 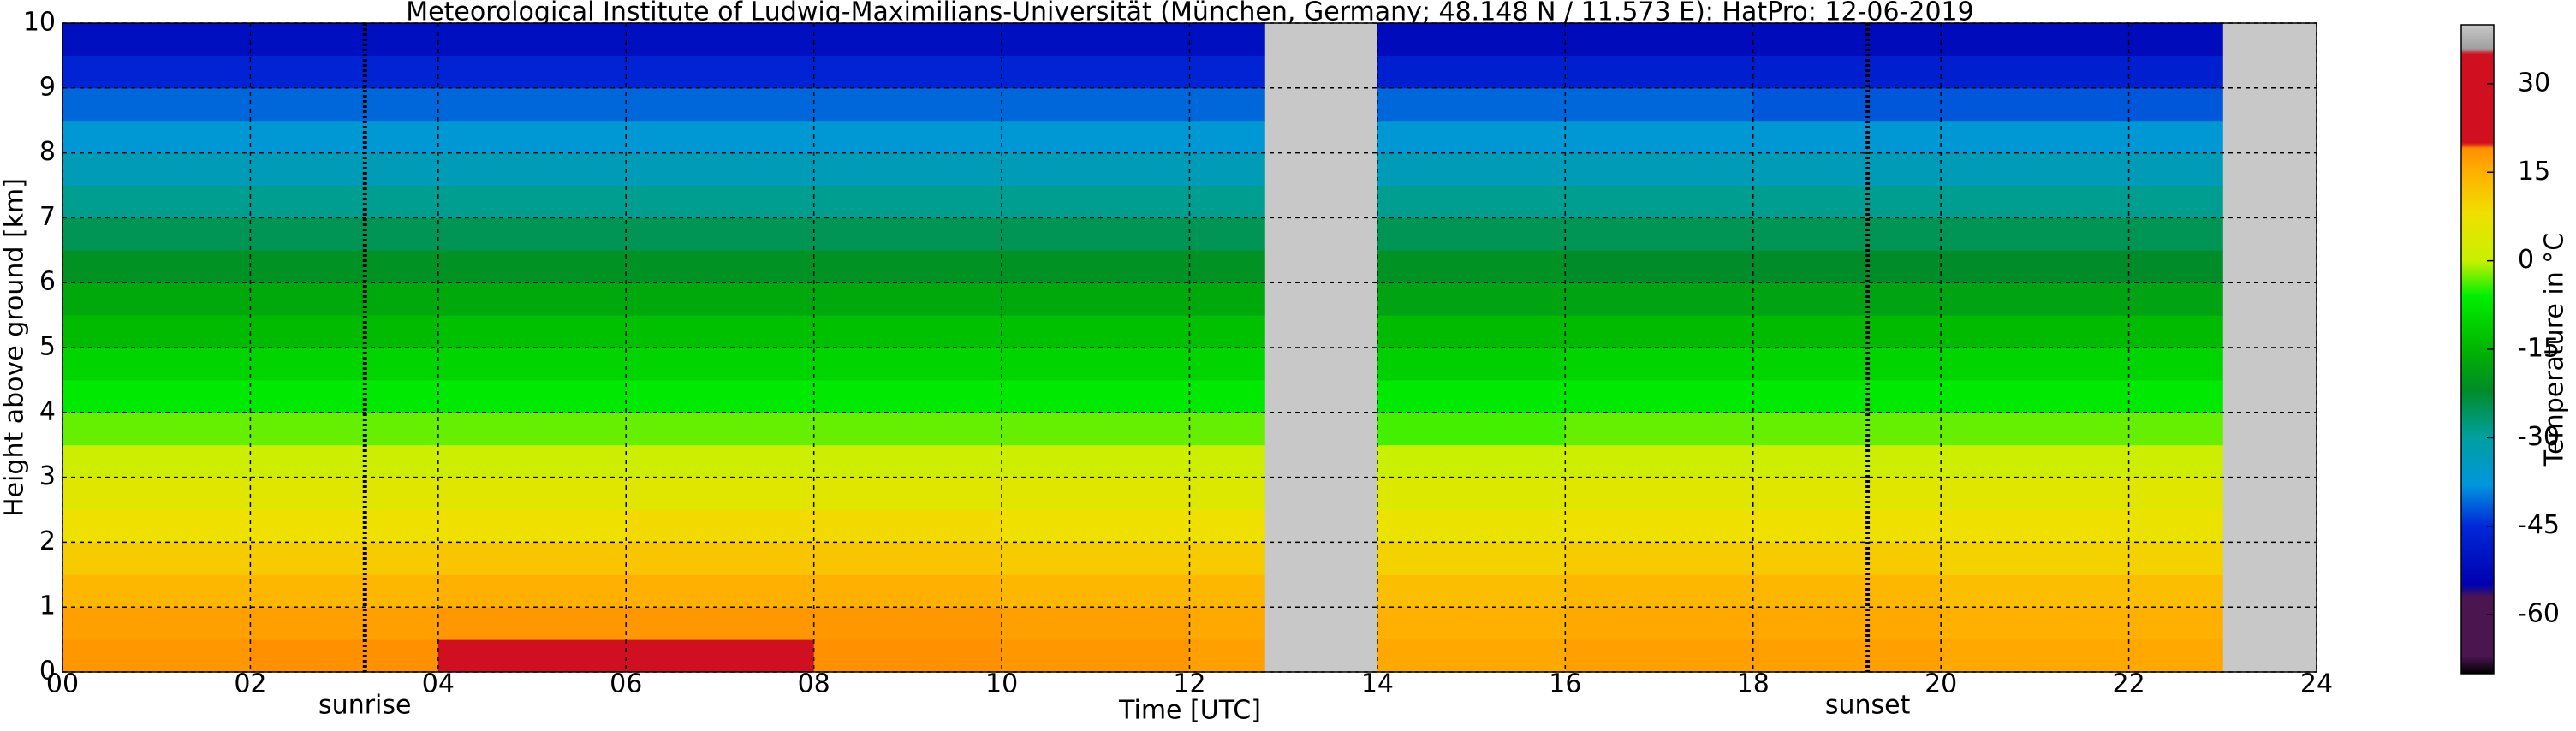 What do you see at coordinates (47, 87) in the screenshot?
I see `y-tick-label: 9` at bounding box center [47, 87].